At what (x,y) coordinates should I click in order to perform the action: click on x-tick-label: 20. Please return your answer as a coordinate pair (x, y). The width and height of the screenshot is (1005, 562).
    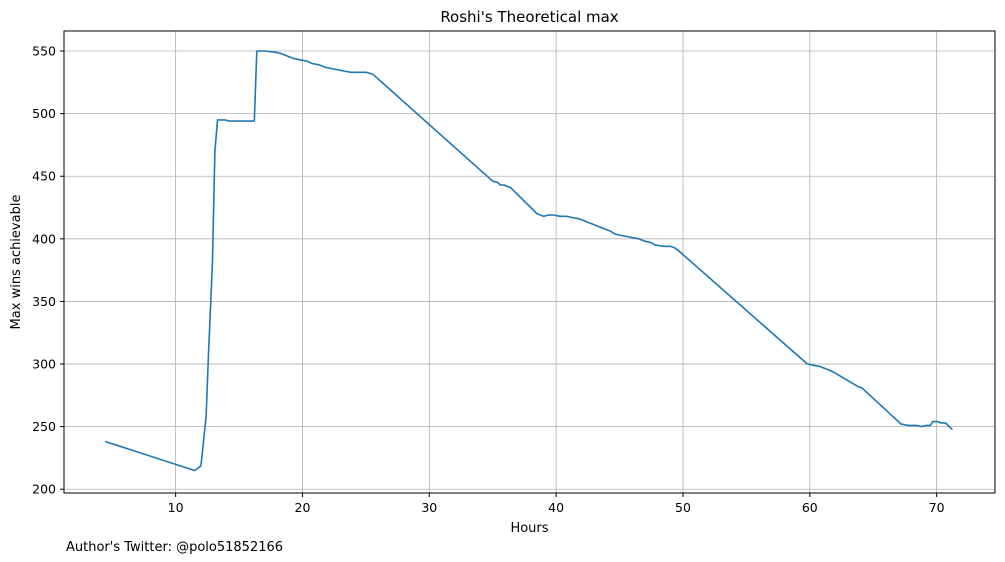
    Looking at the image, I should click on (303, 507).